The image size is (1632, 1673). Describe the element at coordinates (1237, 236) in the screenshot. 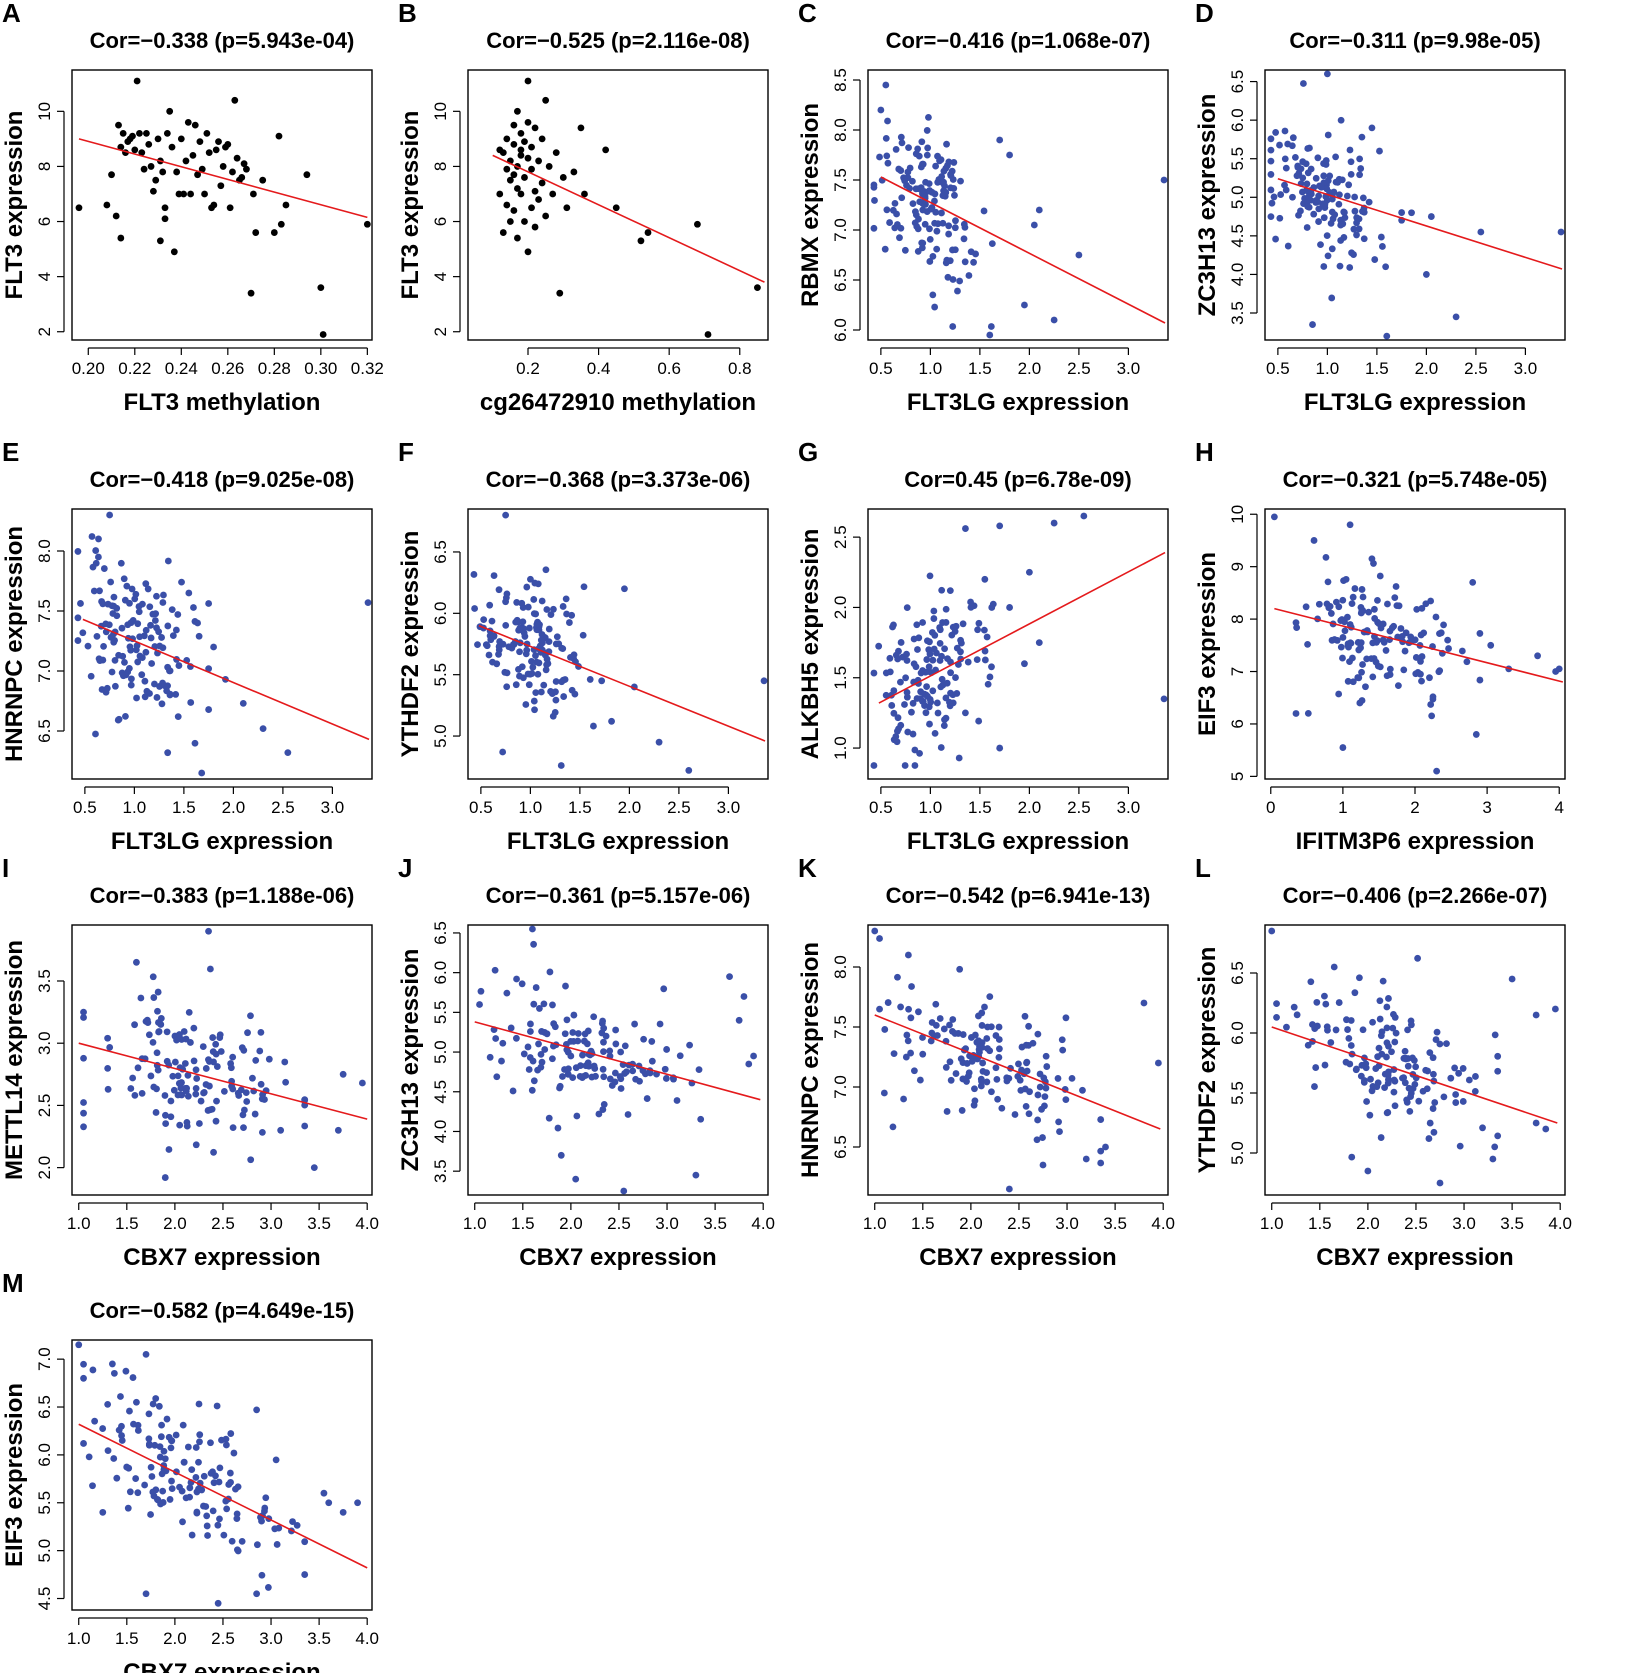

I see `y-tick-label: 4.5` at that location.